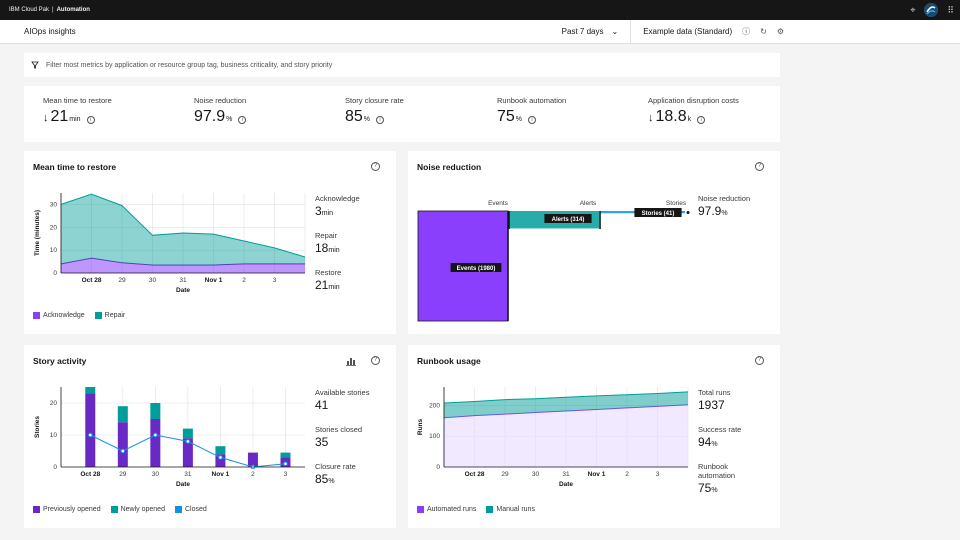 Image resolution: width=960 pixels, height=540 pixels. I want to click on user-avatar, so click(931, 10).